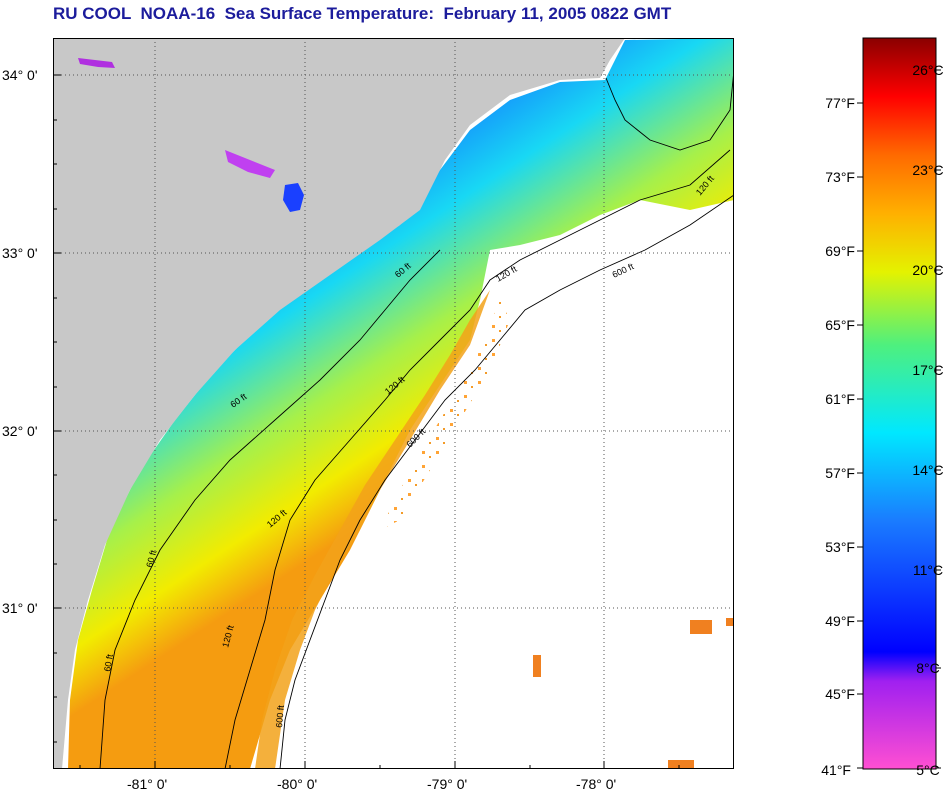 Image resolution: width=952 pixels, height=793 pixels. Describe the element at coordinates (840, 251) in the screenshot. I see `fahrenheit-label: 69°F` at that location.